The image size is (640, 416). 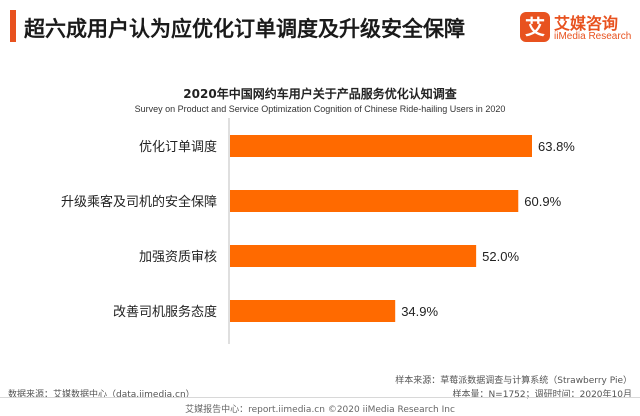 I want to click on data-source: 数据来源：艾媒数据中心（data.iimedia.cn）, so click(x=101, y=395).